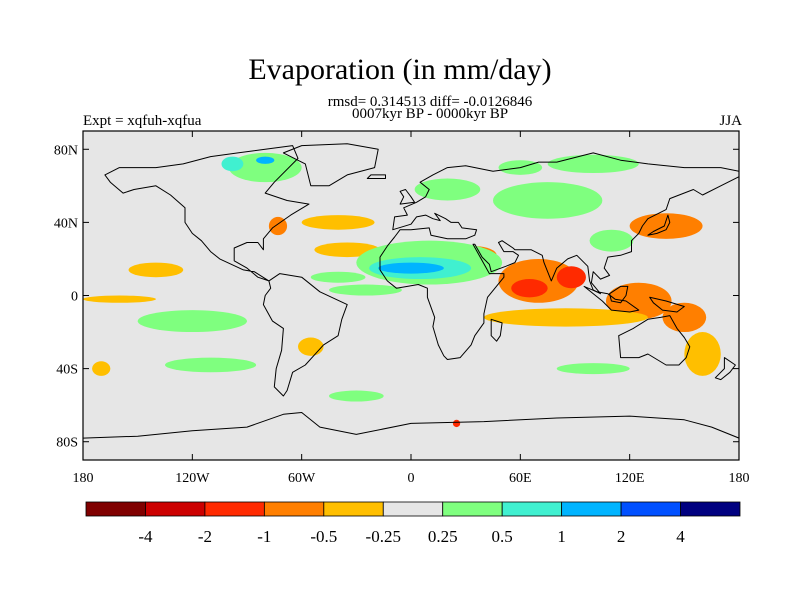  What do you see at coordinates (74, 297) in the screenshot?
I see `lat-tick-label: 0` at bounding box center [74, 297].